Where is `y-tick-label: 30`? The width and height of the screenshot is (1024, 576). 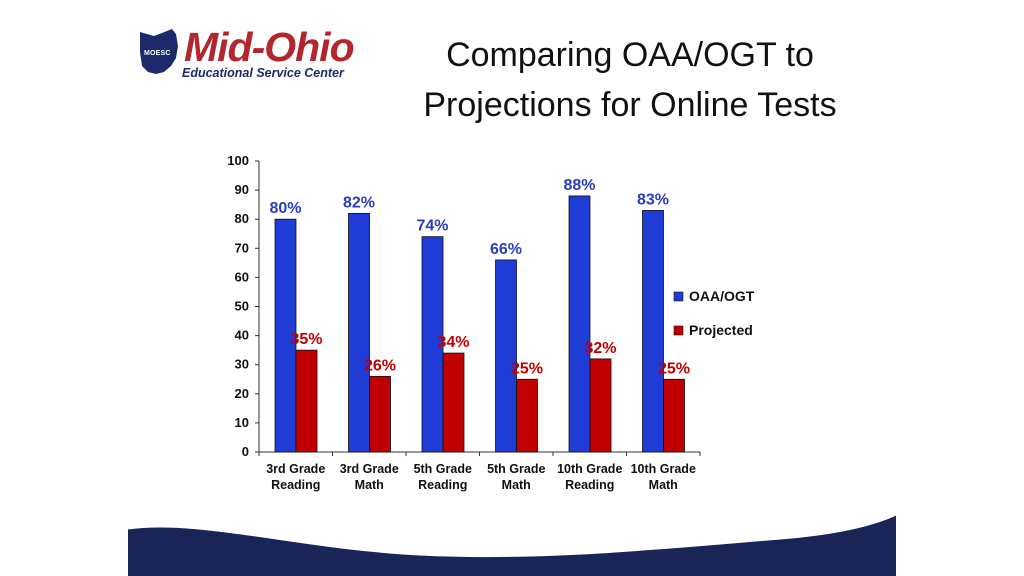 y-tick-label: 30 is located at coordinates (242, 364).